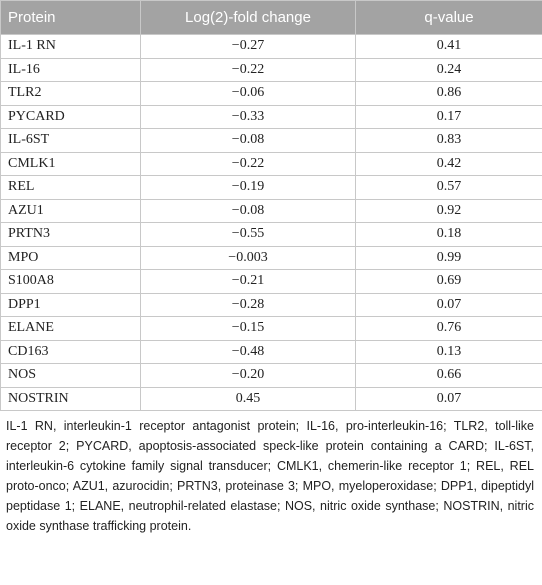 The image size is (542, 585). I want to click on table-cell: 0.66, so click(448, 375).